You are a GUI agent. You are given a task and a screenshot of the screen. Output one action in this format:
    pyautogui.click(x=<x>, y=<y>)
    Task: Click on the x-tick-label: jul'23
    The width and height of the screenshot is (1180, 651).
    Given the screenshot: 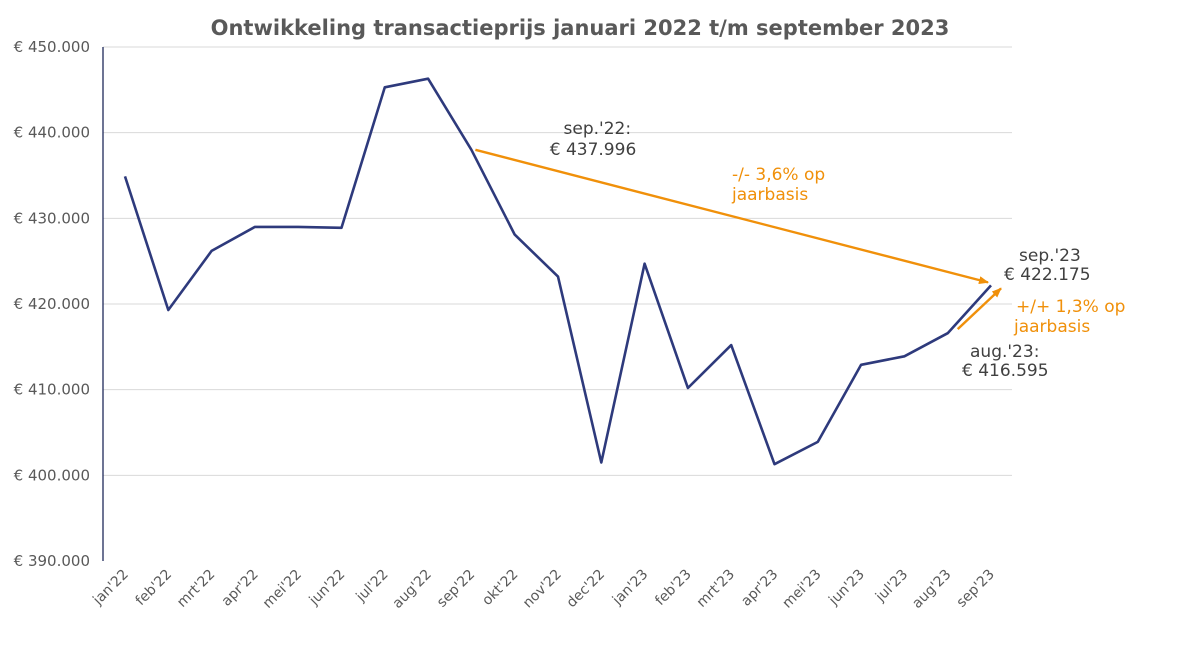 What is the action you would take?
    pyautogui.click(x=891, y=586)
    